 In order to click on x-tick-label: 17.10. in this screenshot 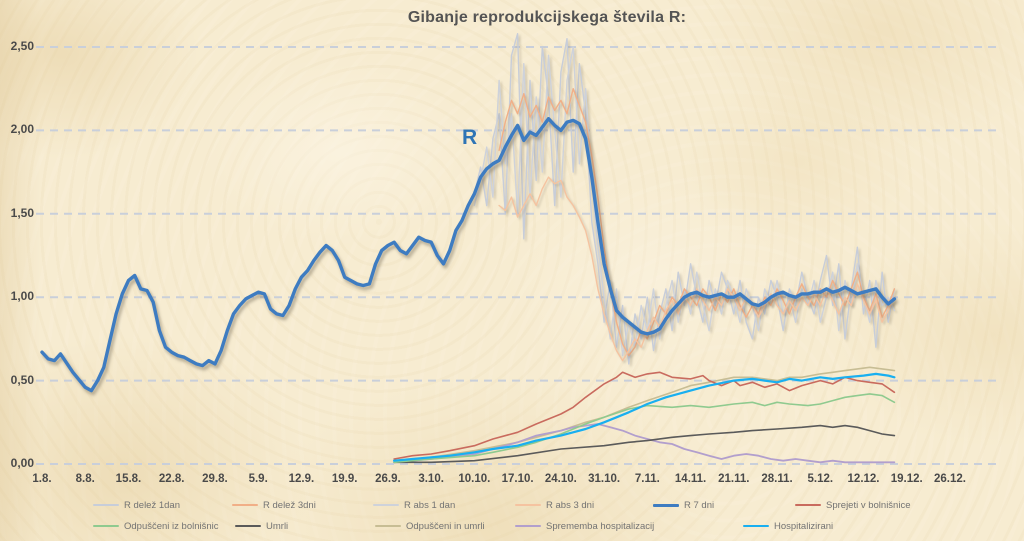, I will do `click(517, 479)`.